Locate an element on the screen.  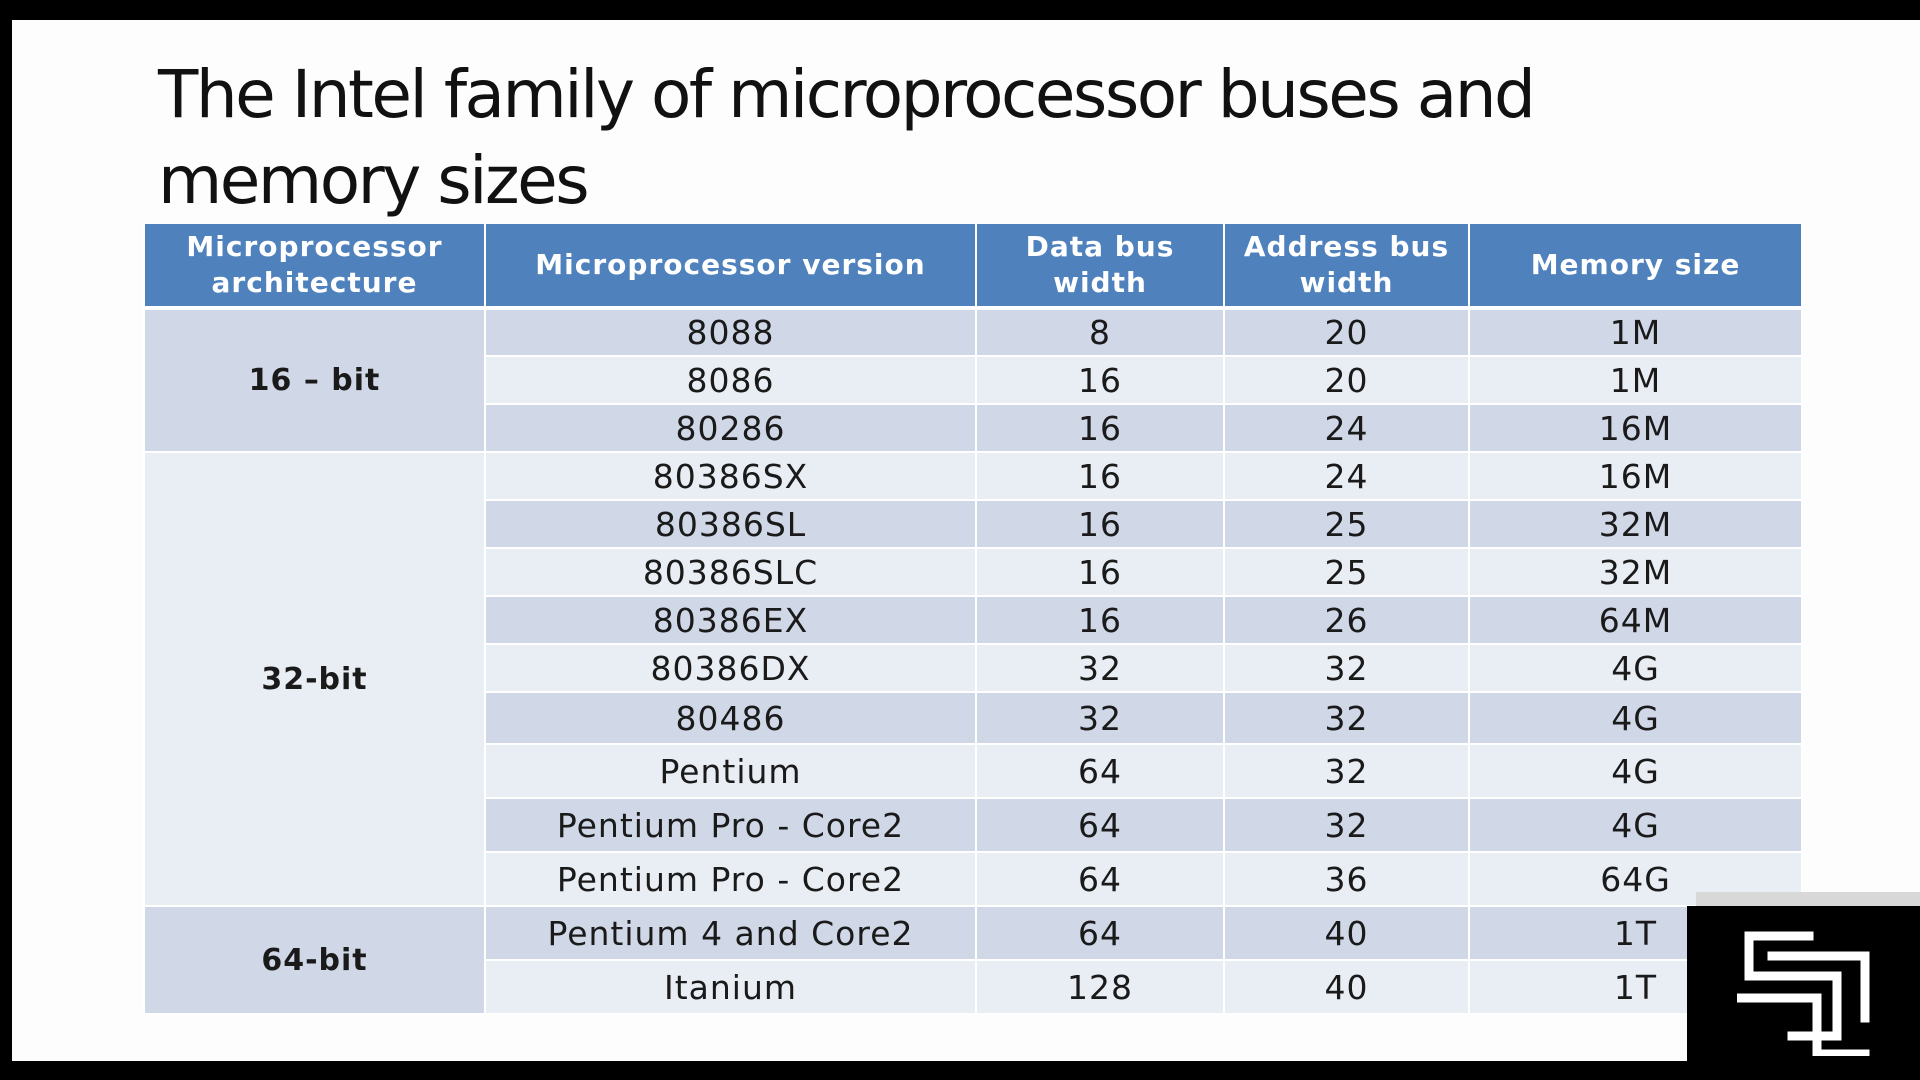
table-row: 80286 16 24 16M is located at coordinates (973, 428).